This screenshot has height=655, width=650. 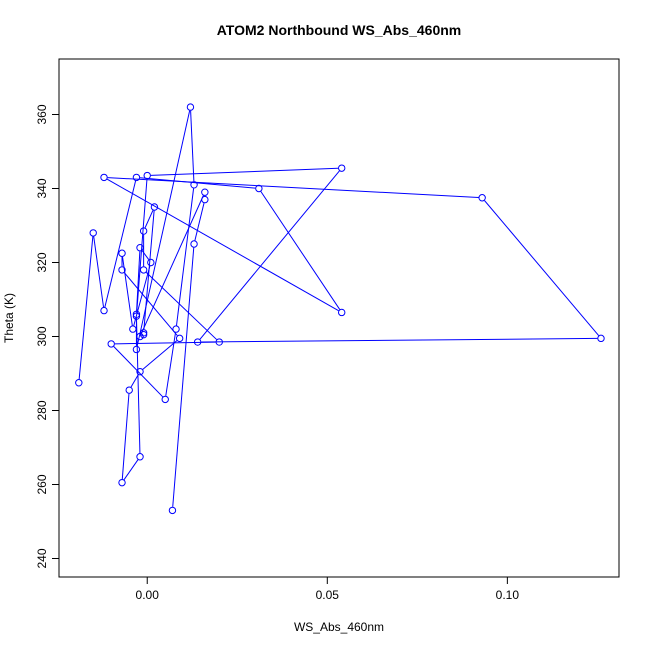 What do you see at coordinates (42, 558) in the screenshot?
I see `y-tick-label: 240` at bounding box center [42, 558].